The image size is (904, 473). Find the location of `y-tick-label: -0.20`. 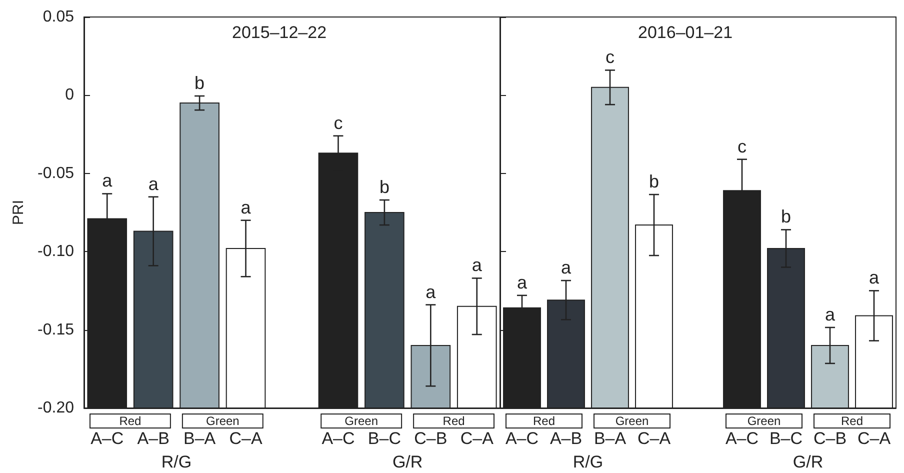

y-tick-label: -0.20 is located at coordinates (56, 408).